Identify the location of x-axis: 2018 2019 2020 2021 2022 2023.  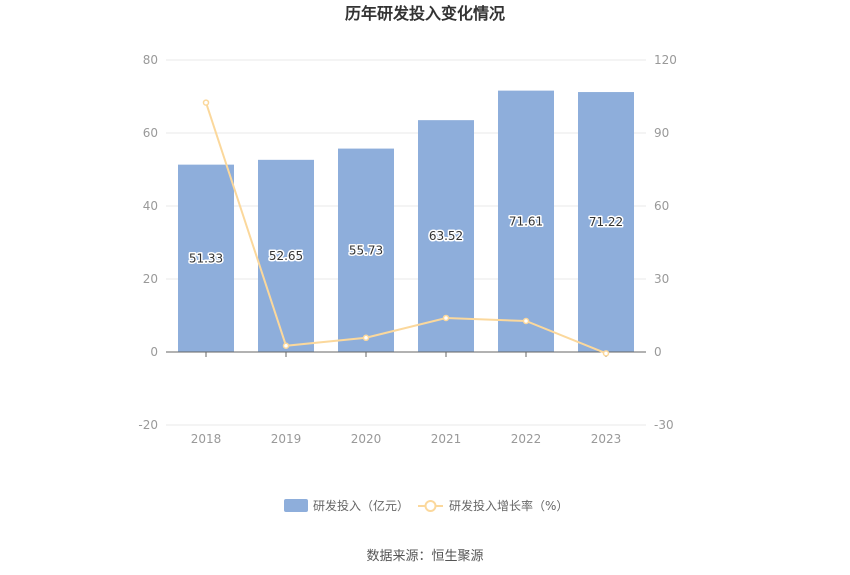
(406, 398).